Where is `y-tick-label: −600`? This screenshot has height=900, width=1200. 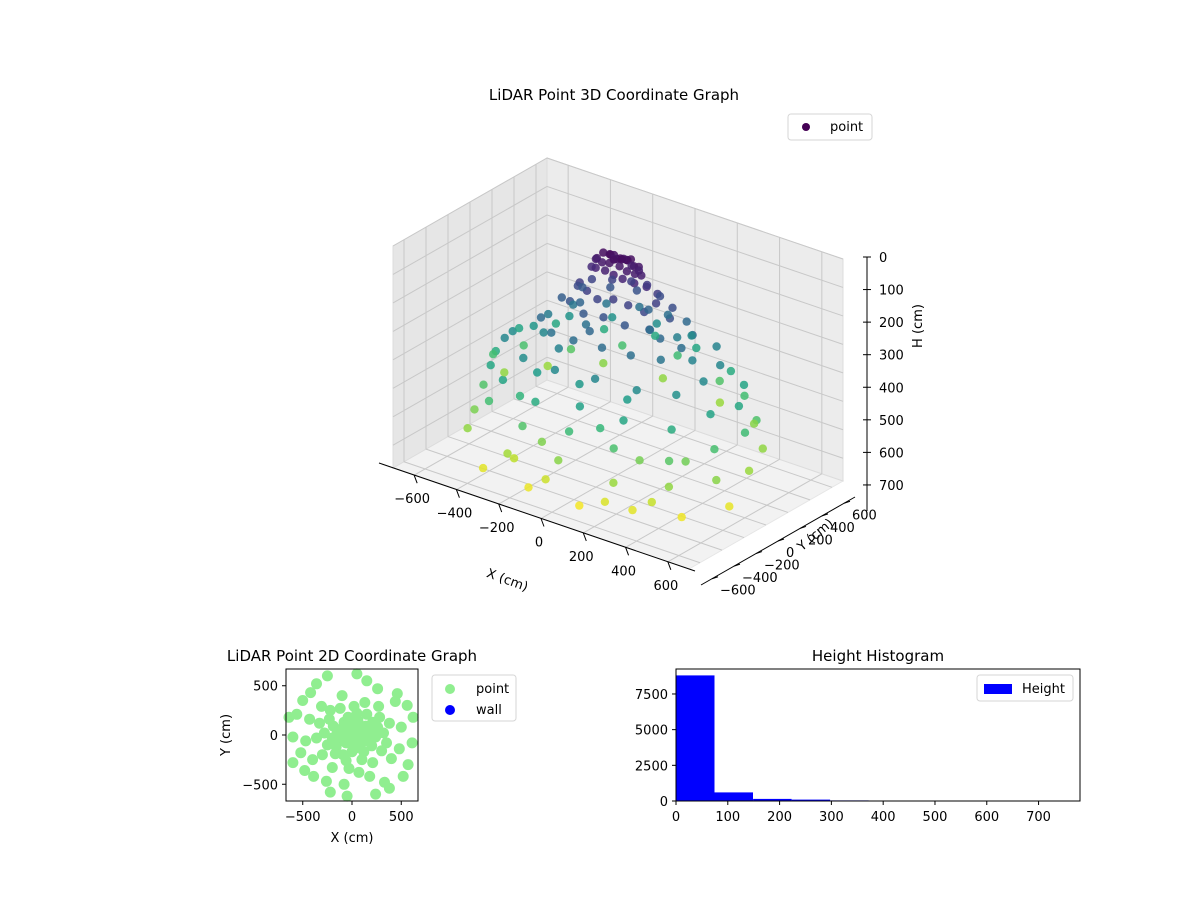 y-tick-label: −600 is located at coordinates (738, 591).